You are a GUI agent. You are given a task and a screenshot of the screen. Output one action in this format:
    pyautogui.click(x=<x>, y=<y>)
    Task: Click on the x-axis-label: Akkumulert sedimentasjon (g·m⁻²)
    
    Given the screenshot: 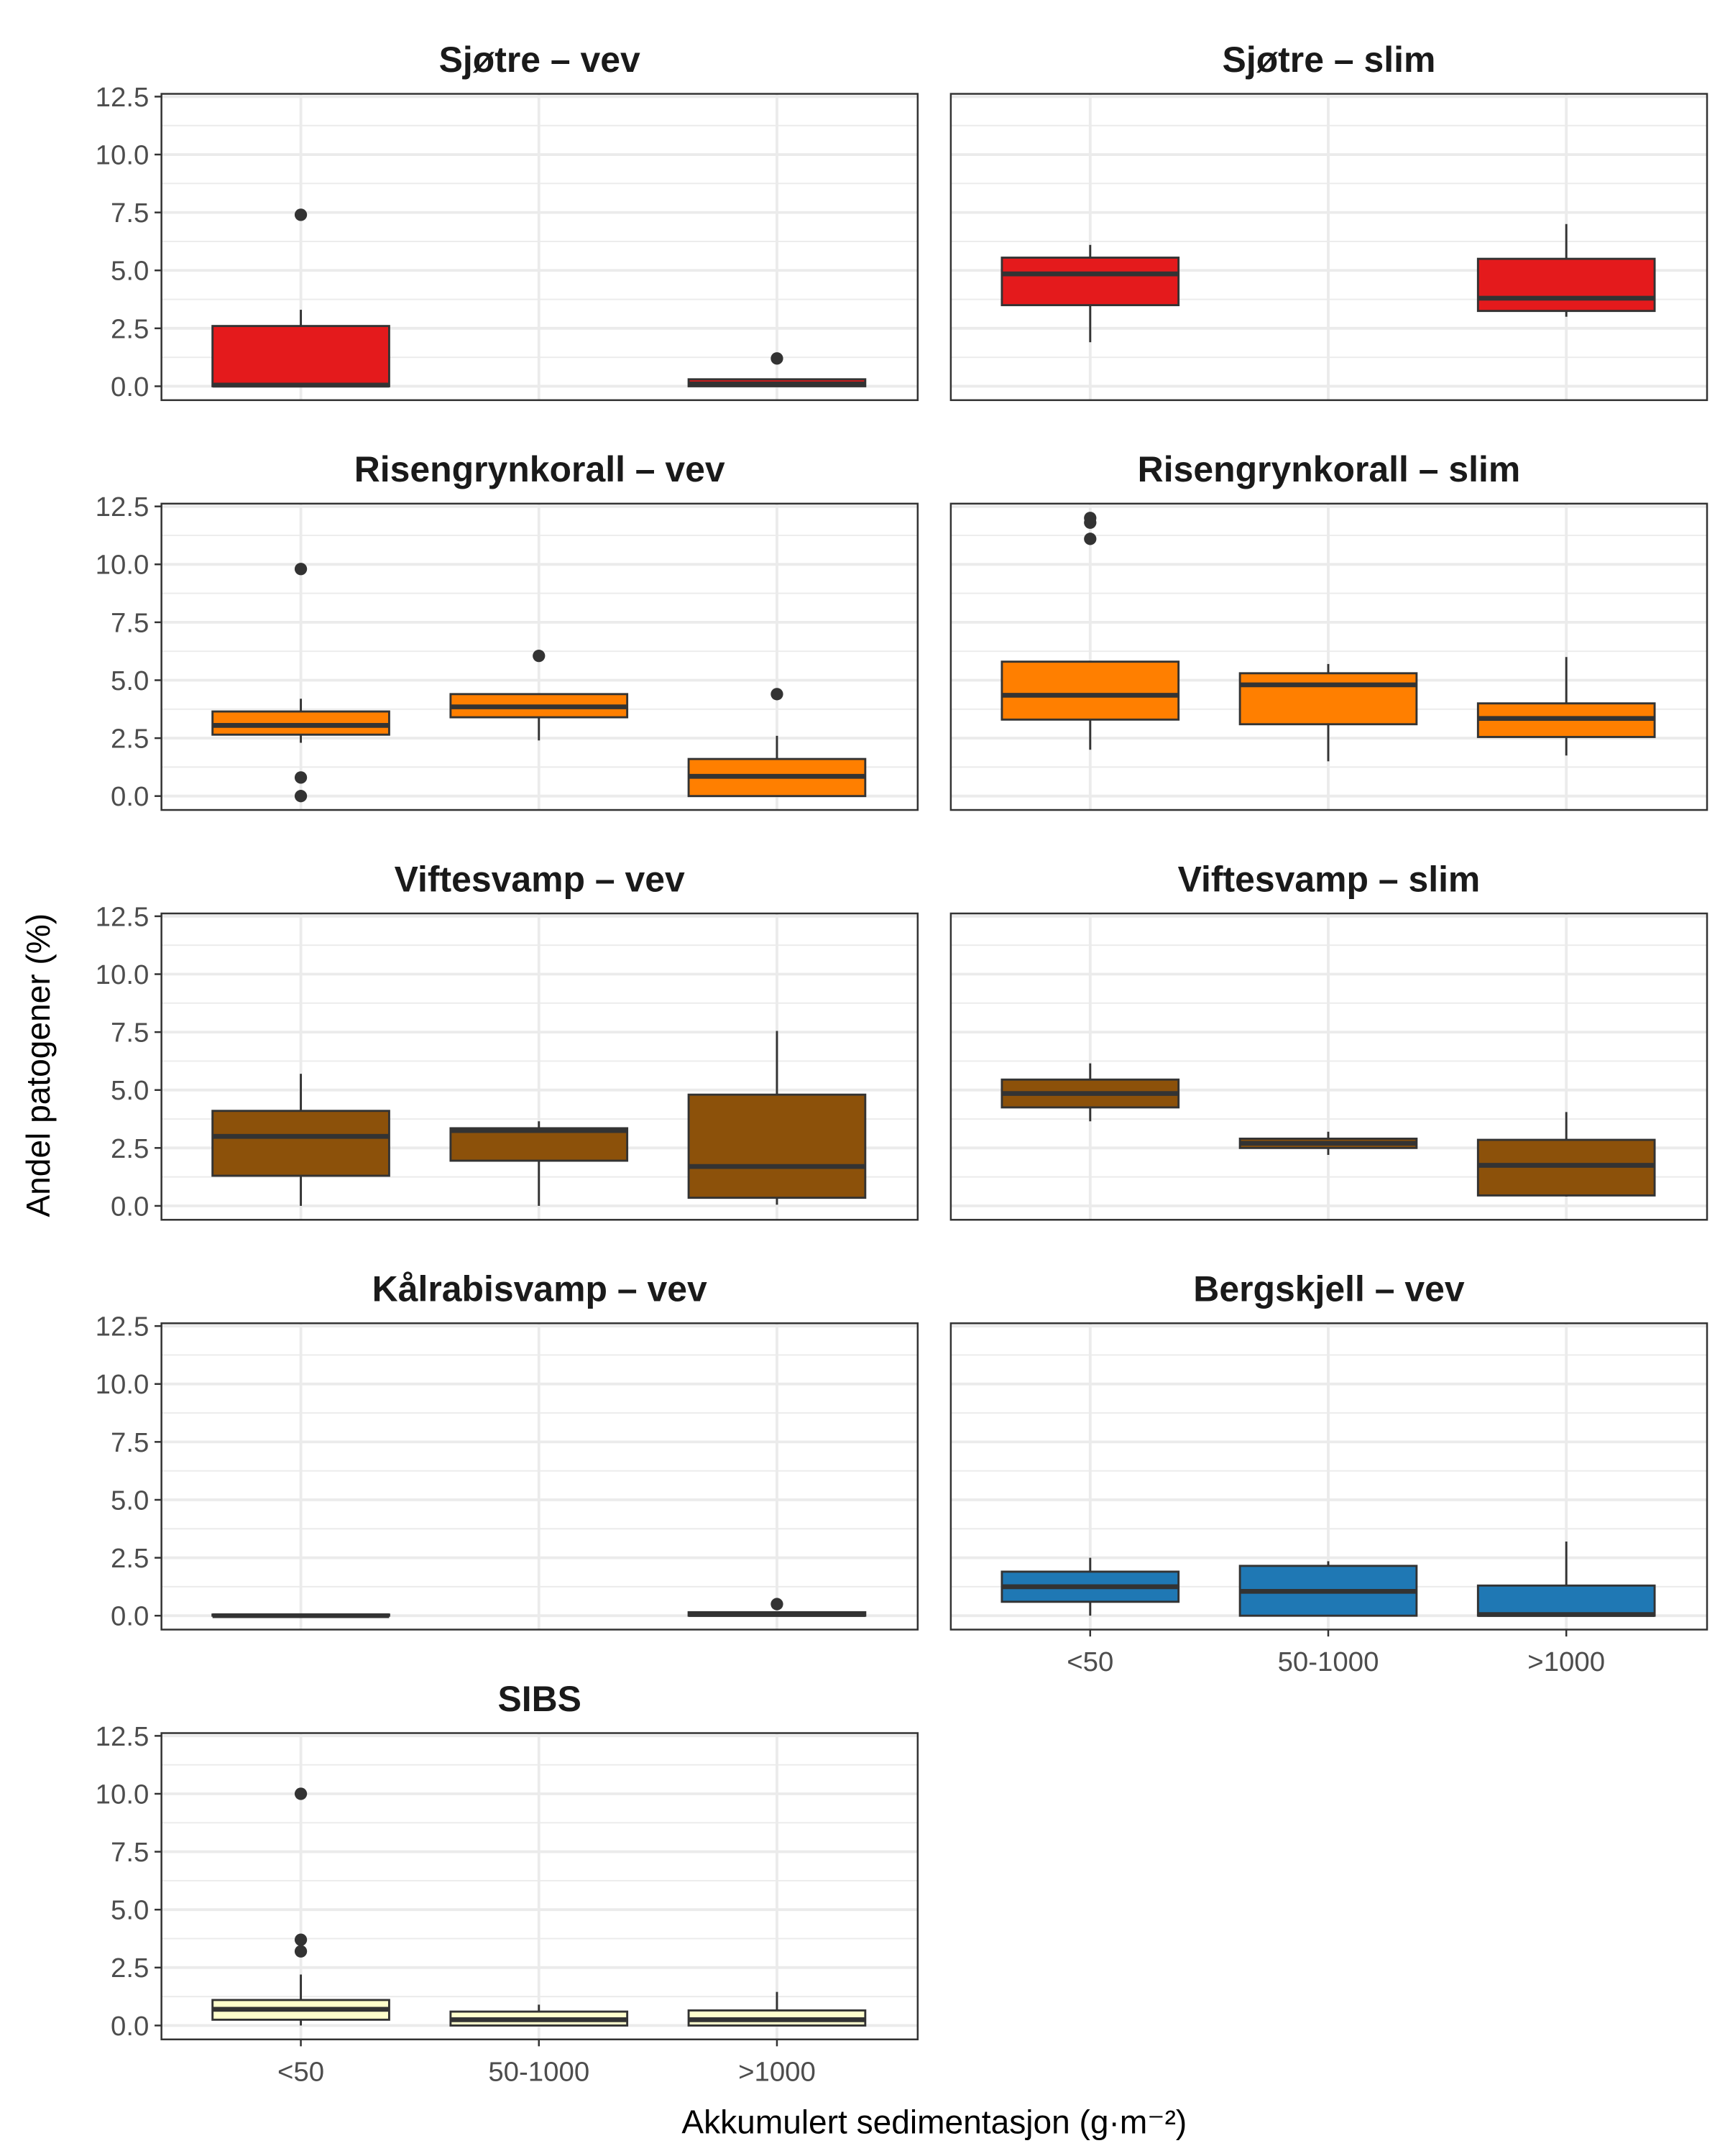 What is the action you would take?
    pyautogui.click(x=934, y=2122)
    